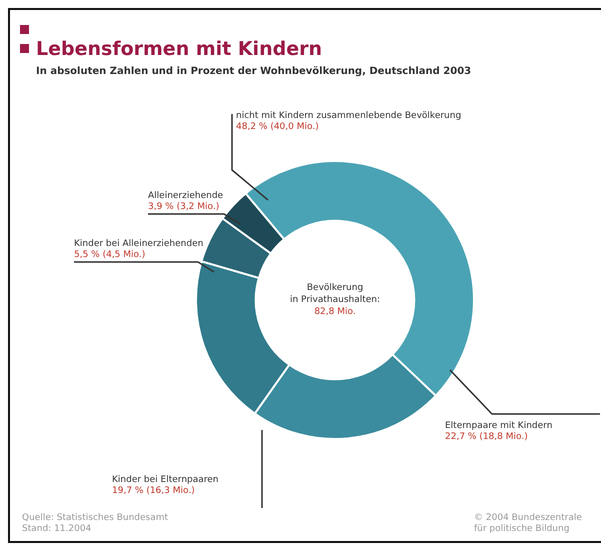  What do you see at coordinates (277, 127) in the screenshot?
I see `data-label: 48,2 % (40,0 Mio.)` at bounding box center [277, 127].